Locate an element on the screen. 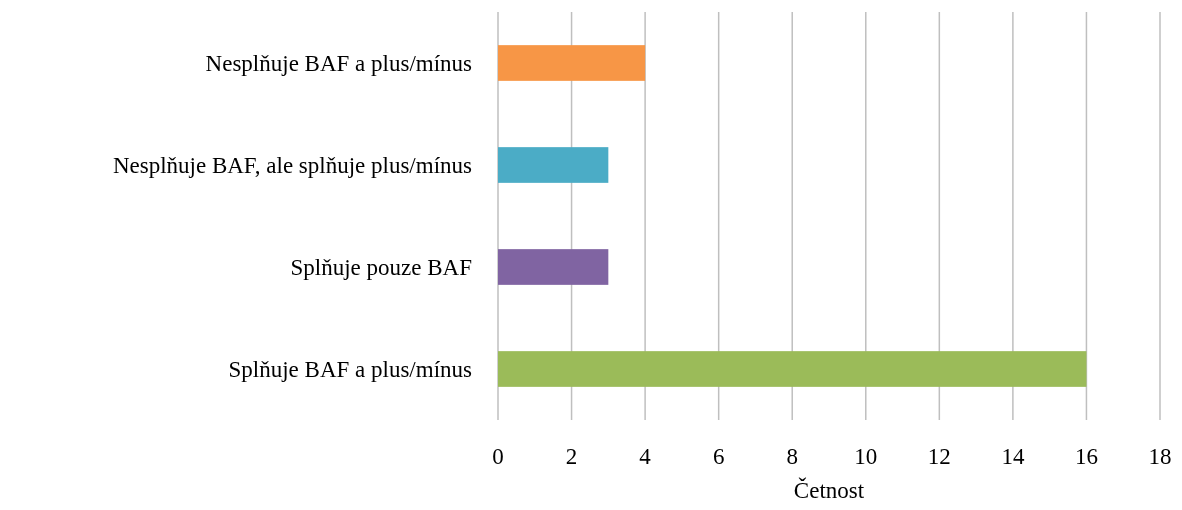  x-tick-label: 4 is located at coordinates (645, 456).